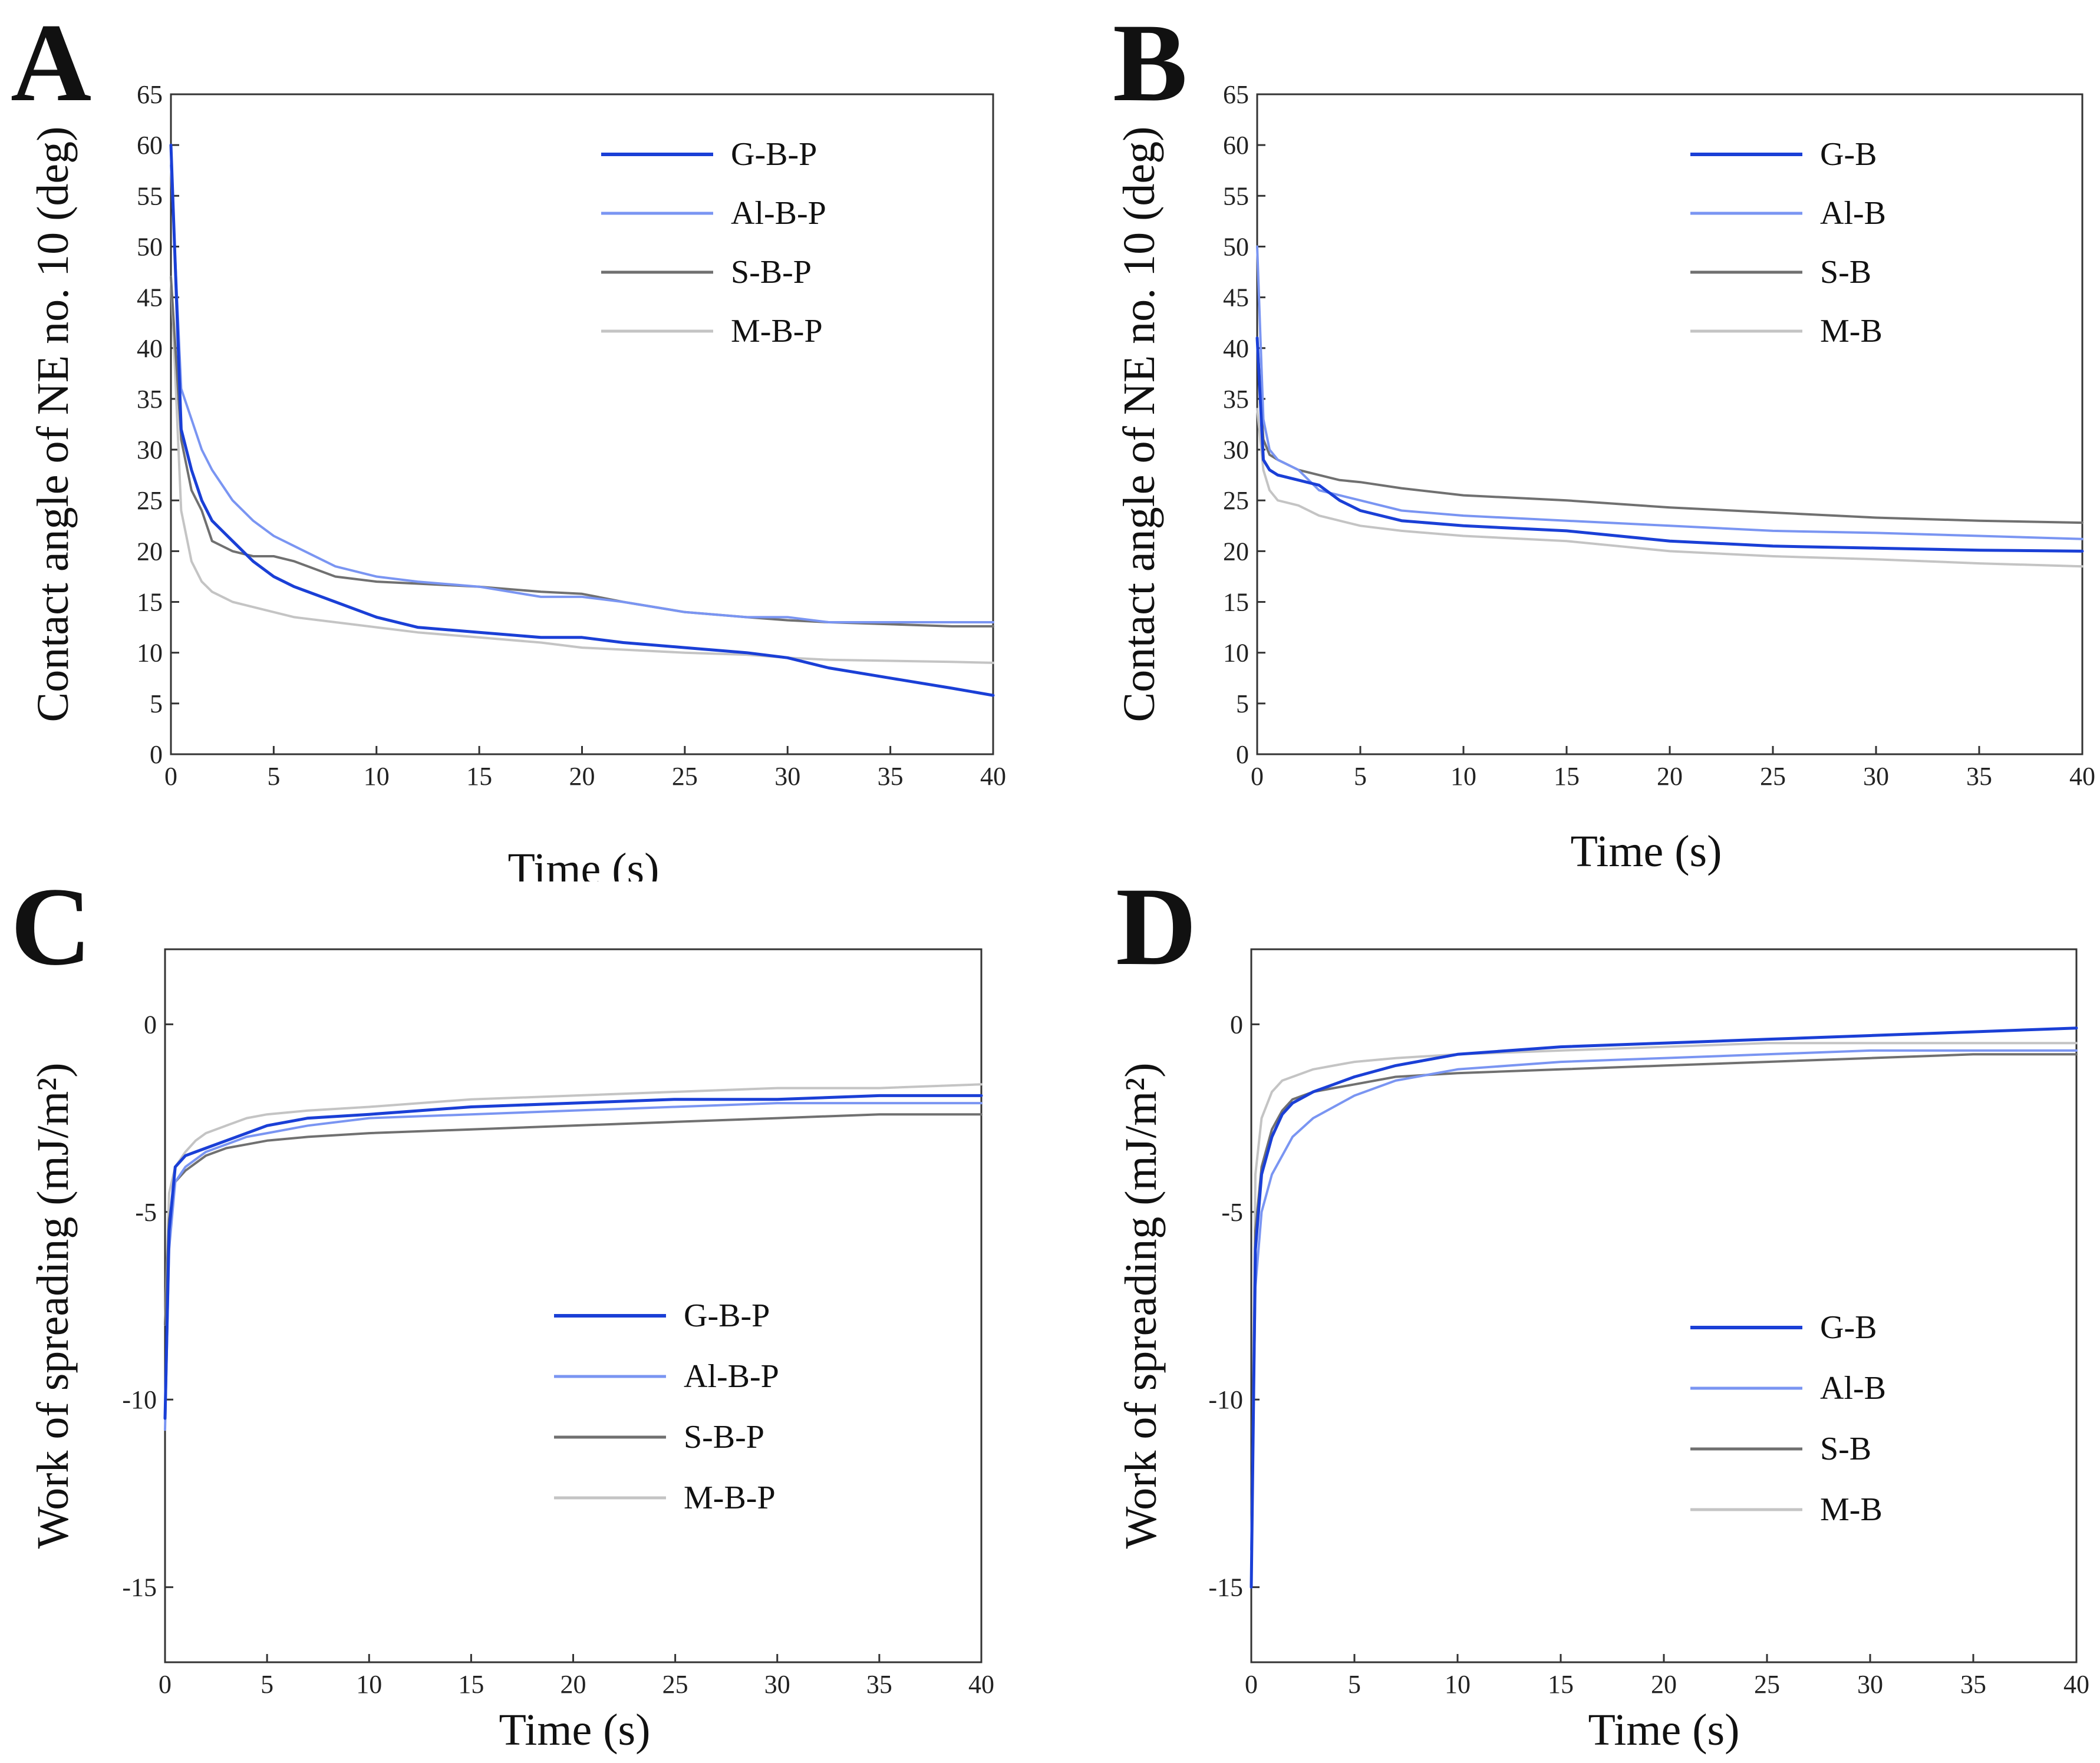 The width and height of the screenshot is (2100, 1763). I want to click on y-axis-title: Contact angle of NE no. 10 (deg), so click(1139, 424).